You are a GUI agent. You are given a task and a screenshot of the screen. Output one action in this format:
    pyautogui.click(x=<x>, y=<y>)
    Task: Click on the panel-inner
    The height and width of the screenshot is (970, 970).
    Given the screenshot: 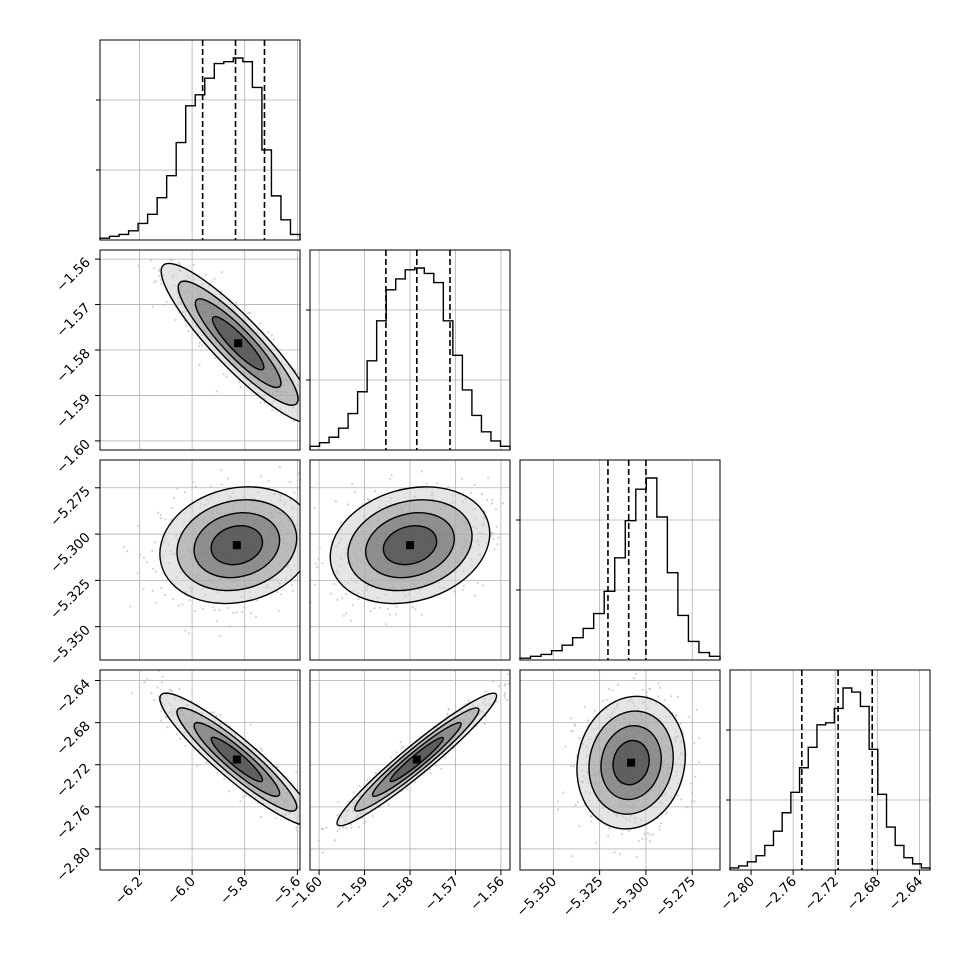 What is the action you would take?
    pyautogui.click(x=200, y=560)
    